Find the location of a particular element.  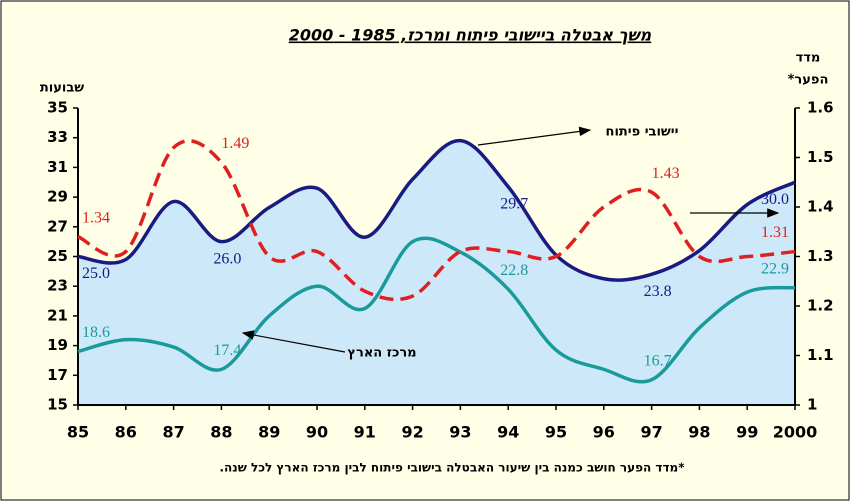

x-tick-label: 94 is located at coordinates (508, 432).